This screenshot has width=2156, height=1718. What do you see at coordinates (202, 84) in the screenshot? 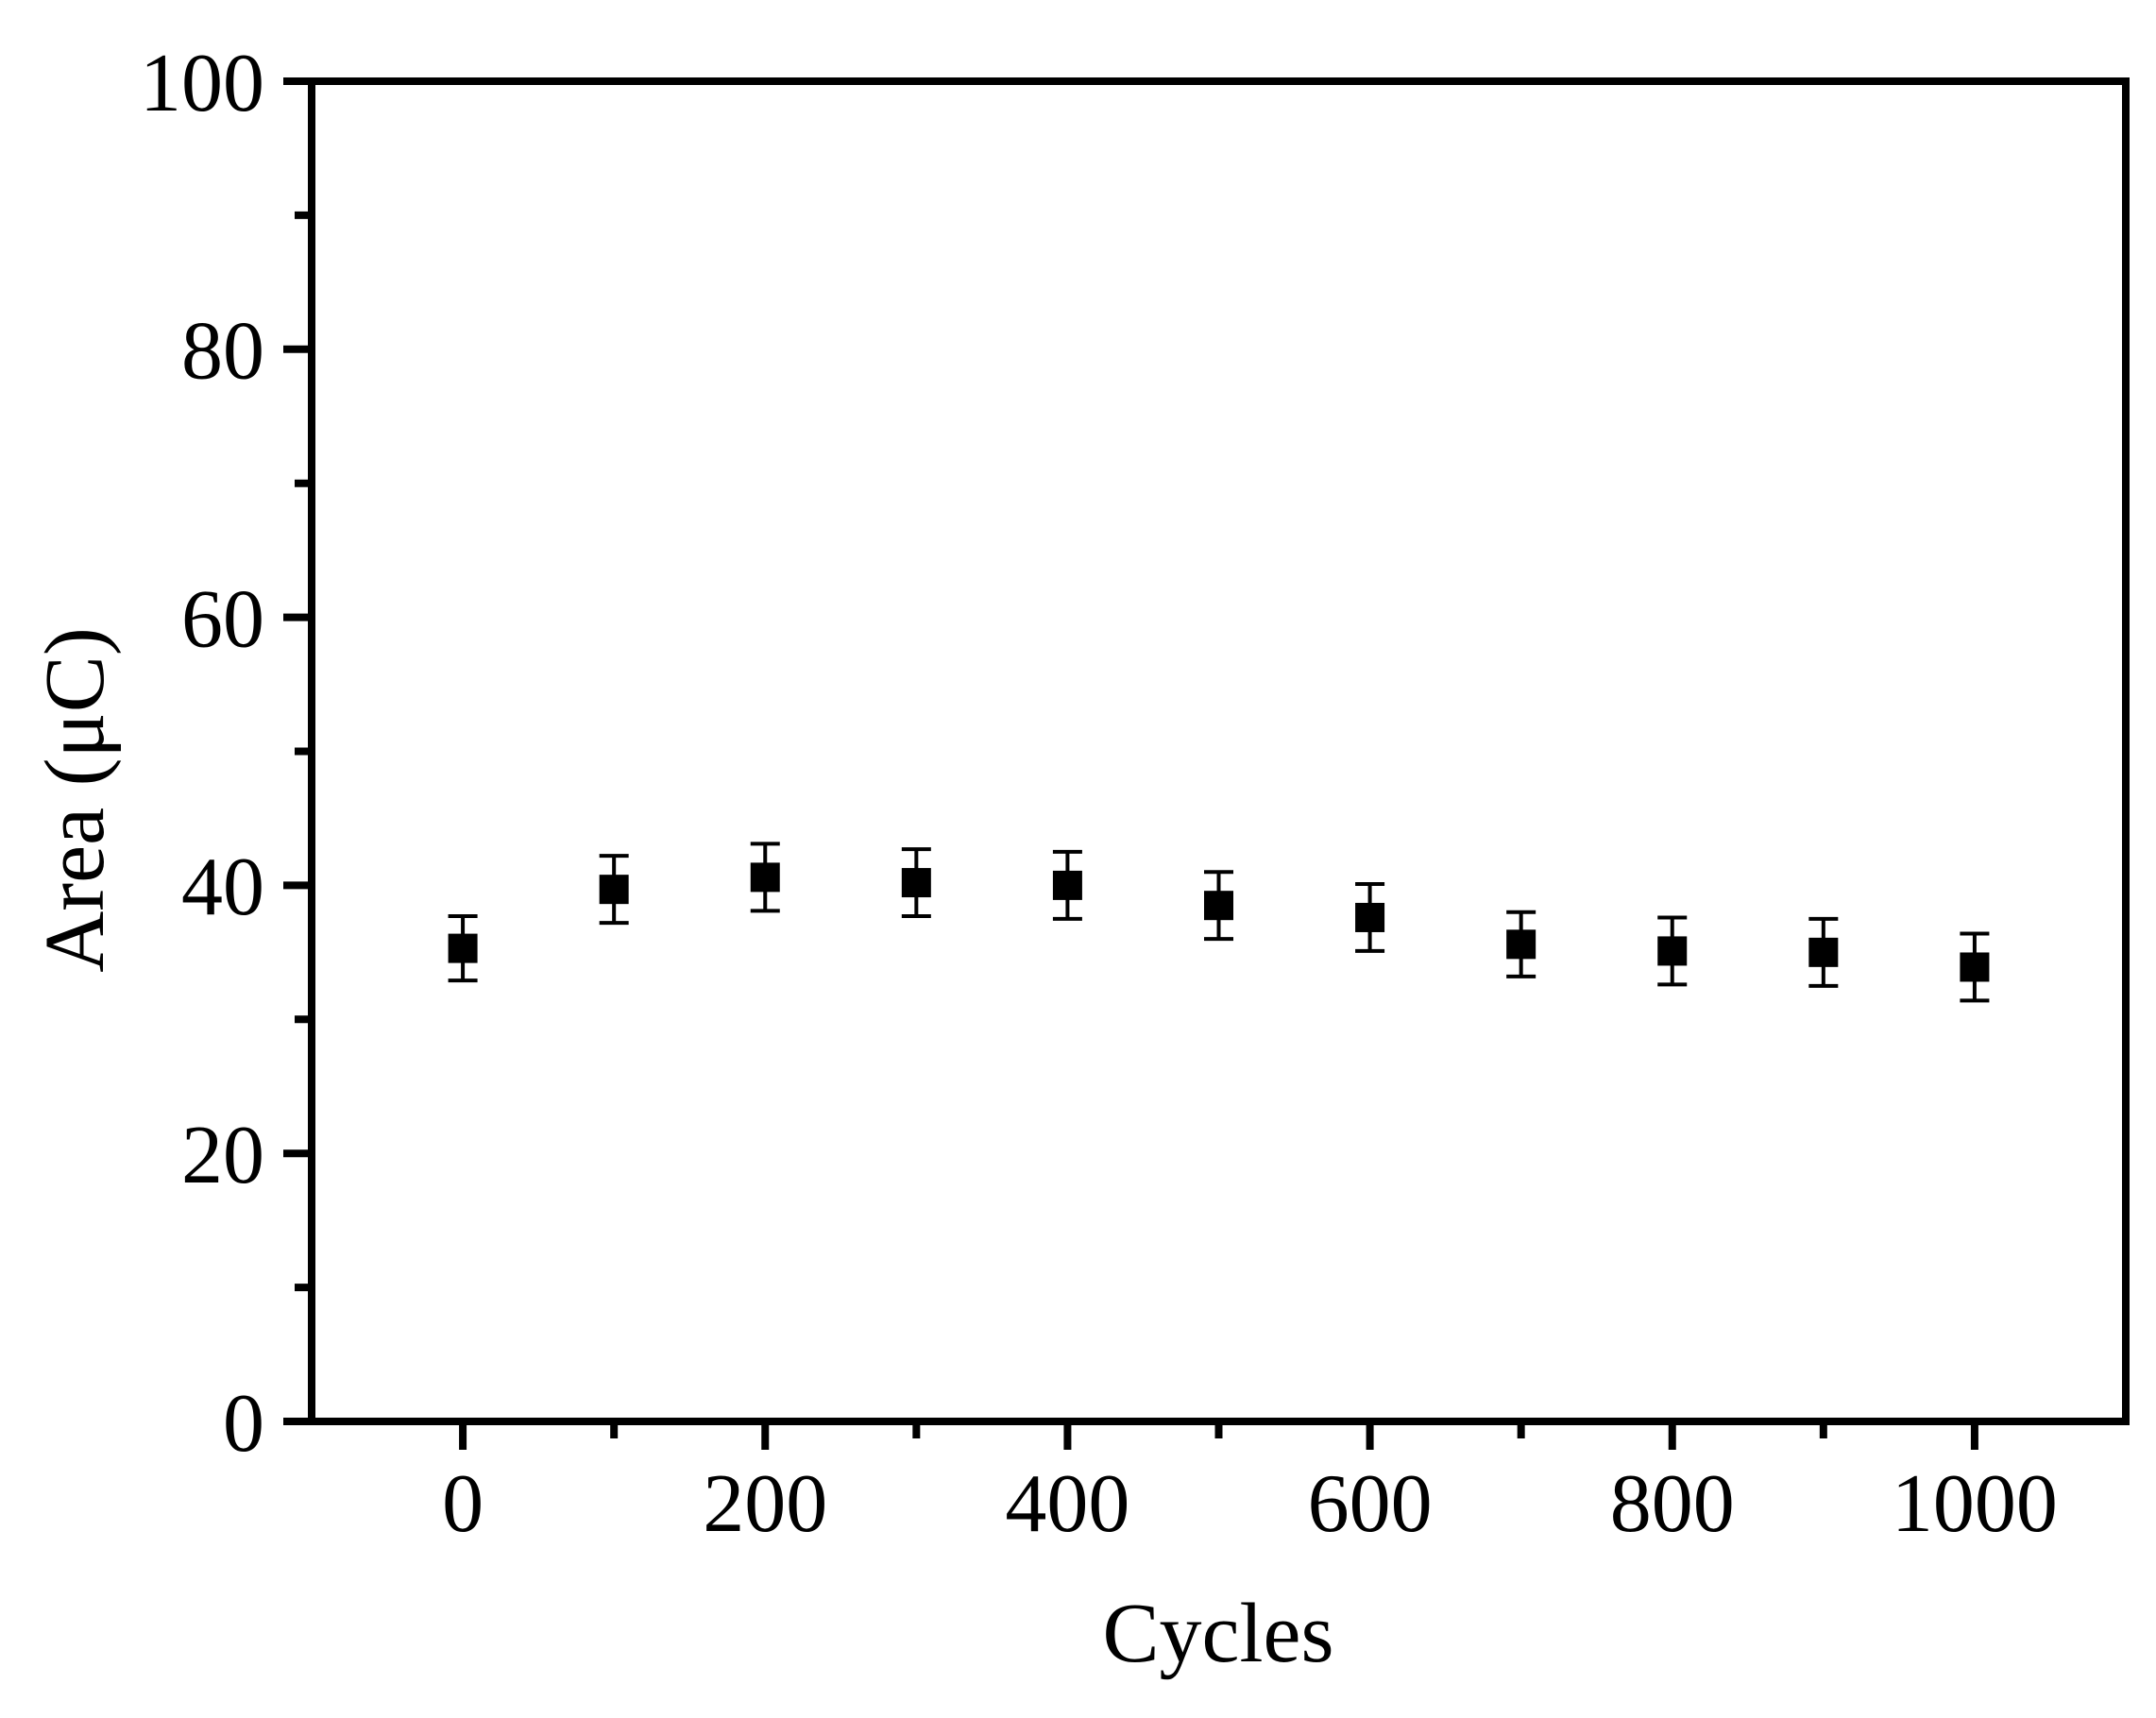
I see `y-tick-label: 100` at bounding box center [202, 84].